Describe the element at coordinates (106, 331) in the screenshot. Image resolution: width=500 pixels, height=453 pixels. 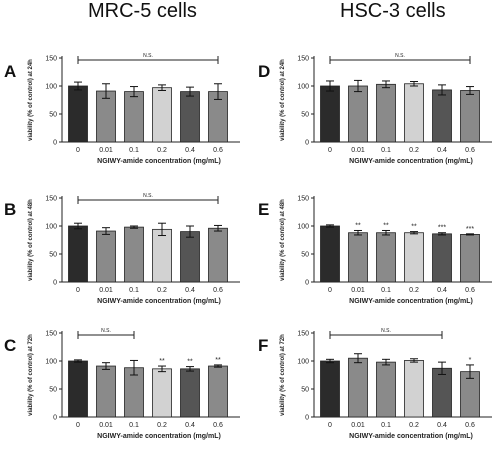
I see `panel-c-bracket-label: N.S.` at that location.